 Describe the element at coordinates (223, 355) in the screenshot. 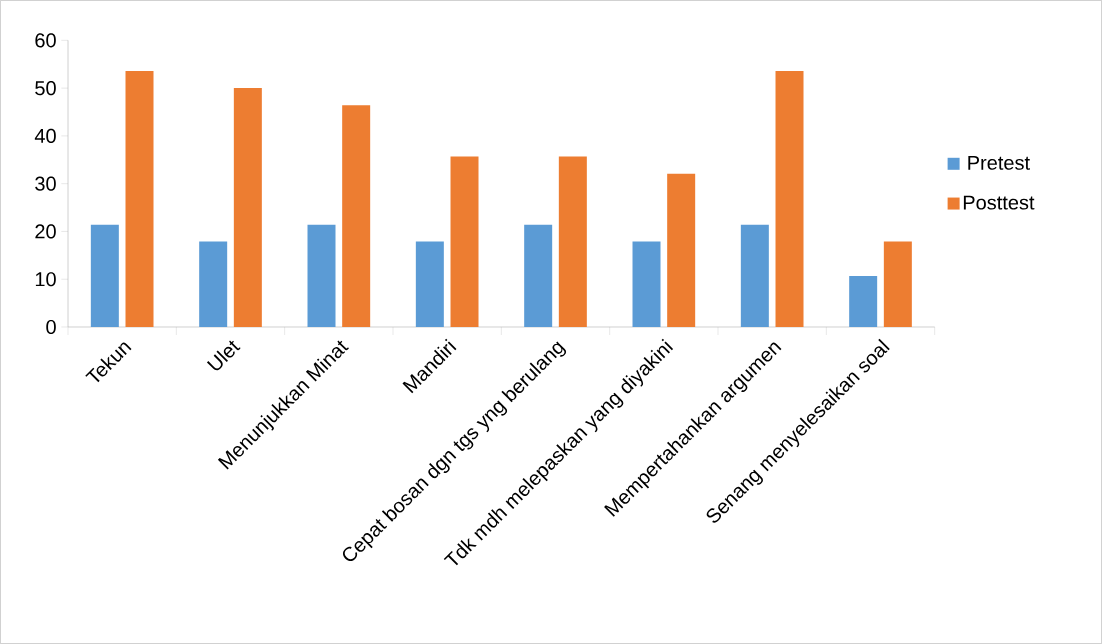

I see `x-tick-label: Ulet` at that location.